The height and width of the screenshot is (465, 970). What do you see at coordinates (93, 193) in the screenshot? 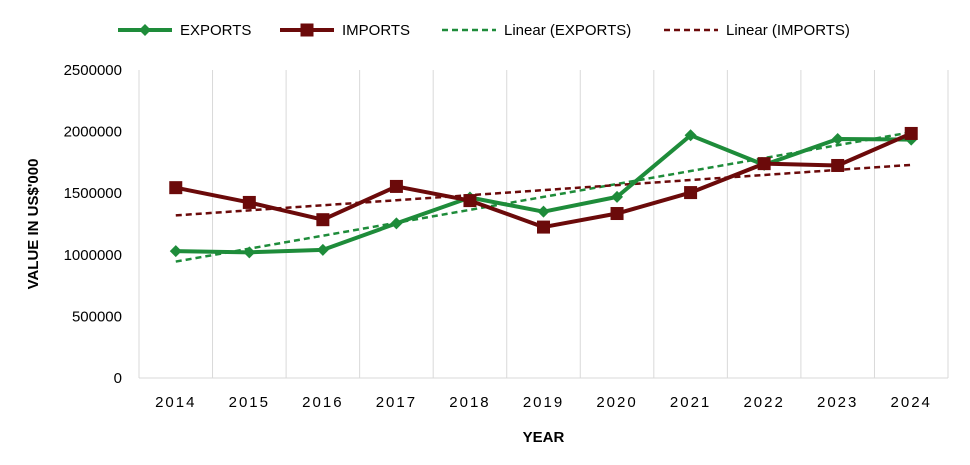
I see `y-tick-label: 1500000` at bounding box center [93, 193].